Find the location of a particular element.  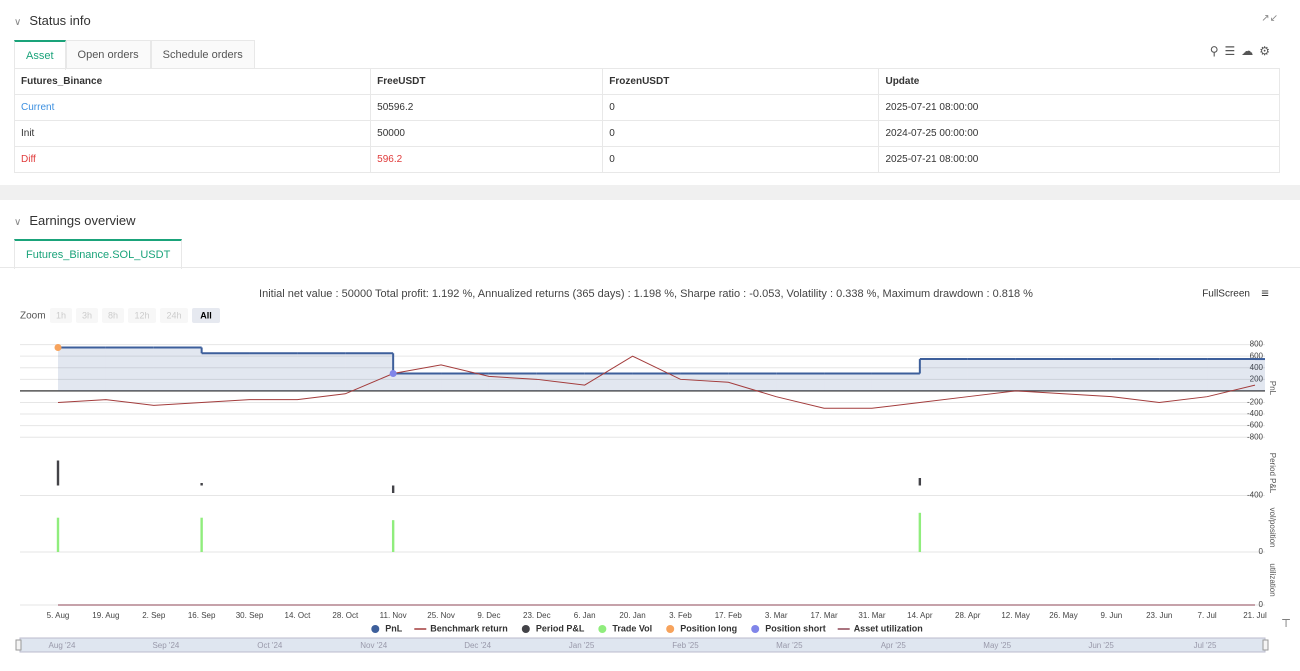

navigator-label: Aug '24 is located at coordinates (62, 645).